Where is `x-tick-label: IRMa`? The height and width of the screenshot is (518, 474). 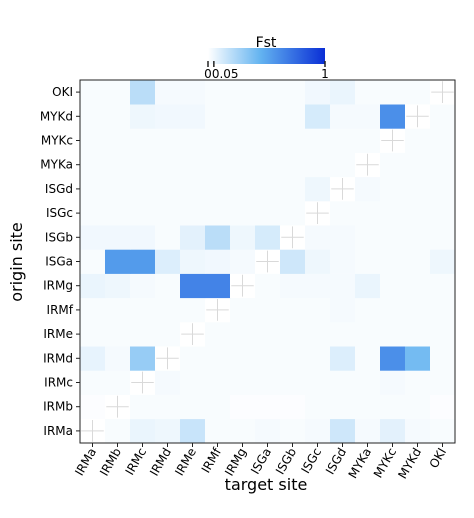 x-tick-label: IRMa is located at coordinates (85, 462).